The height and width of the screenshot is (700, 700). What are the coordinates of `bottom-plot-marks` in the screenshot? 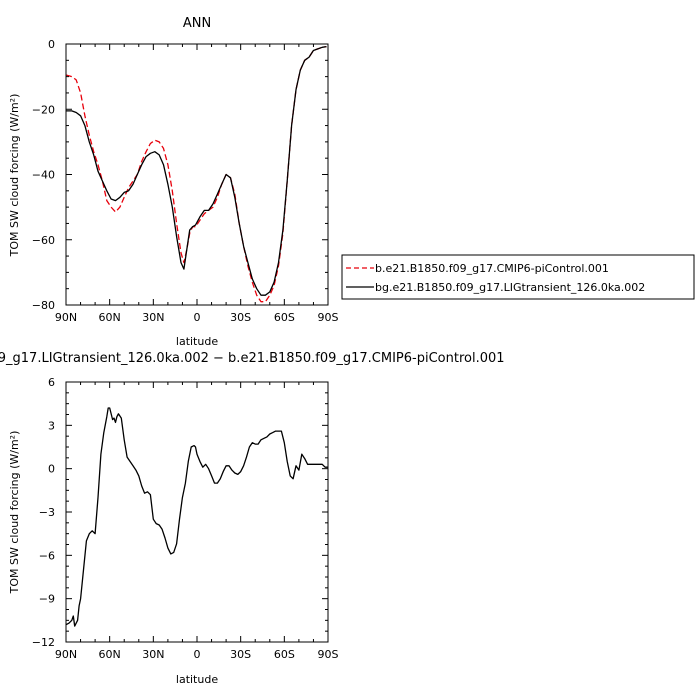 It's located at (196, 517).